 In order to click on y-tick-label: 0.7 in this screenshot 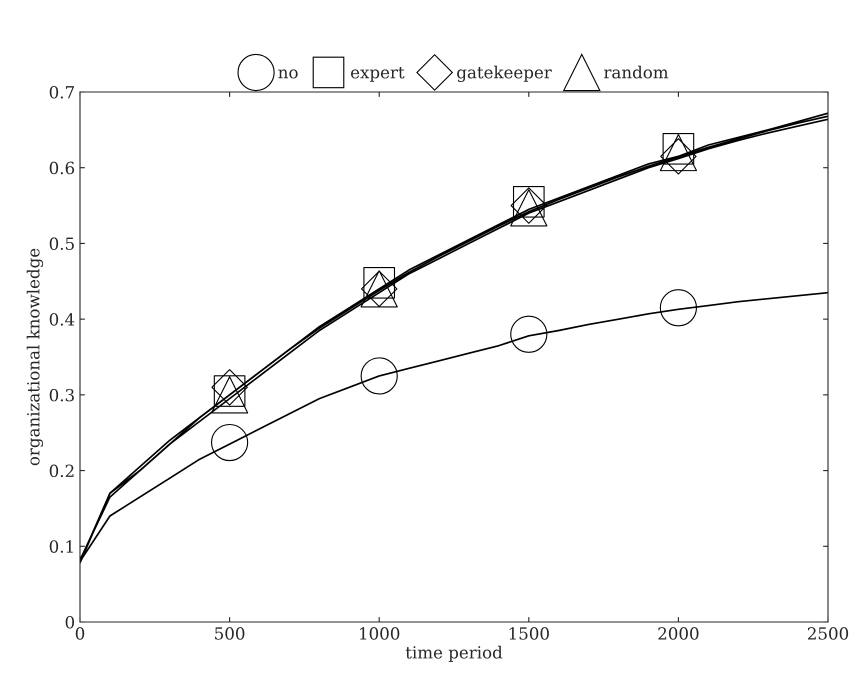, I will do `click(62, 92)`.